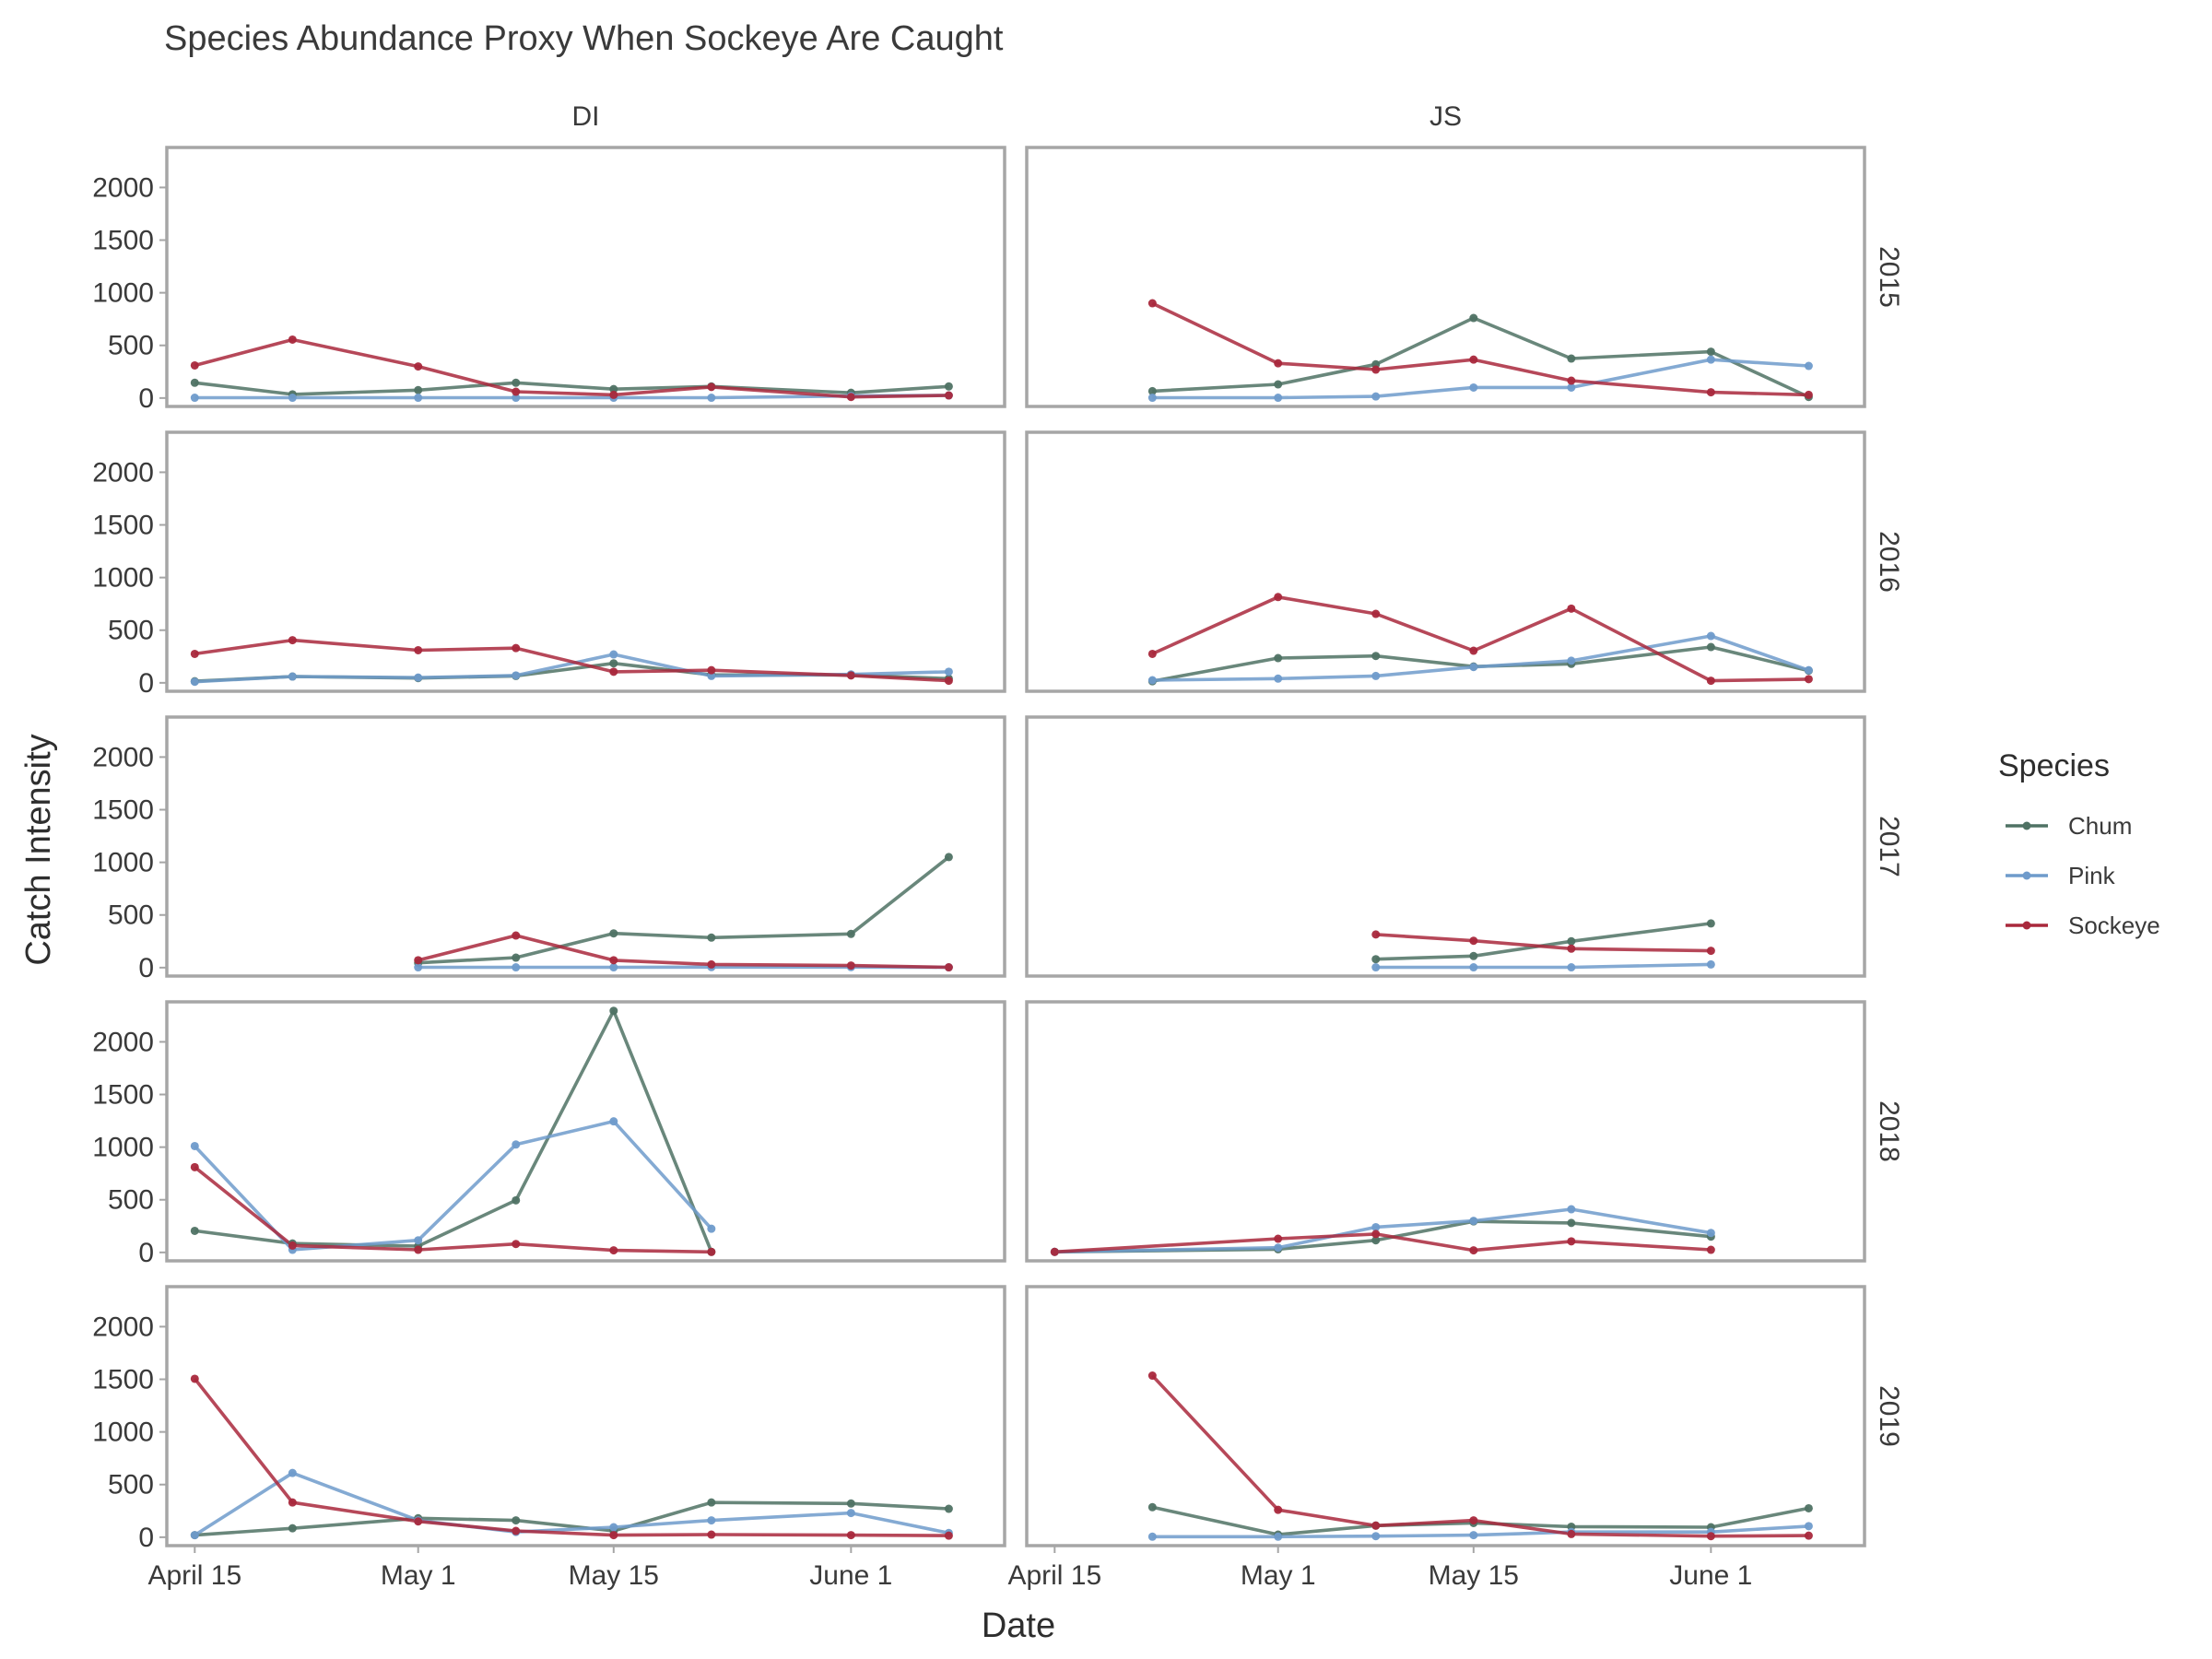 This screenshot has width=2212, height=1659. I want to click on panel-js-2019: April 15 May 1 May 15 June 1, so click(1436, 1438).